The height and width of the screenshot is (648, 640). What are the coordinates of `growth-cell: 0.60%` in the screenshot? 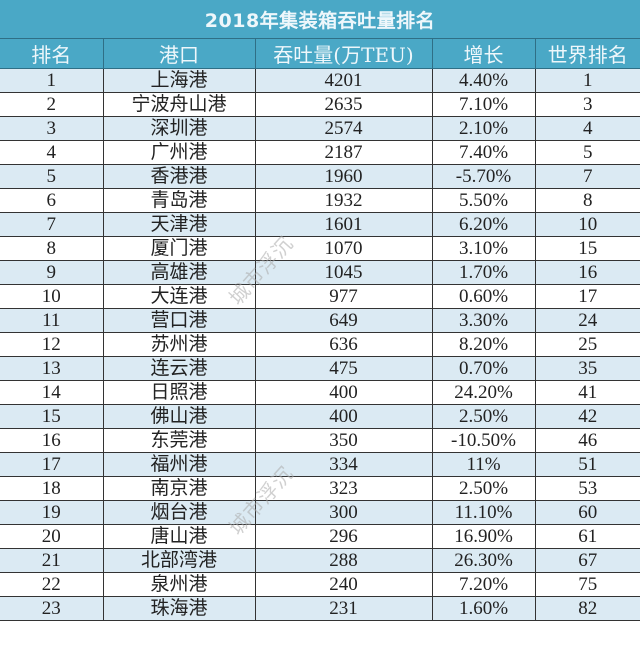 It's located at (484, 296).